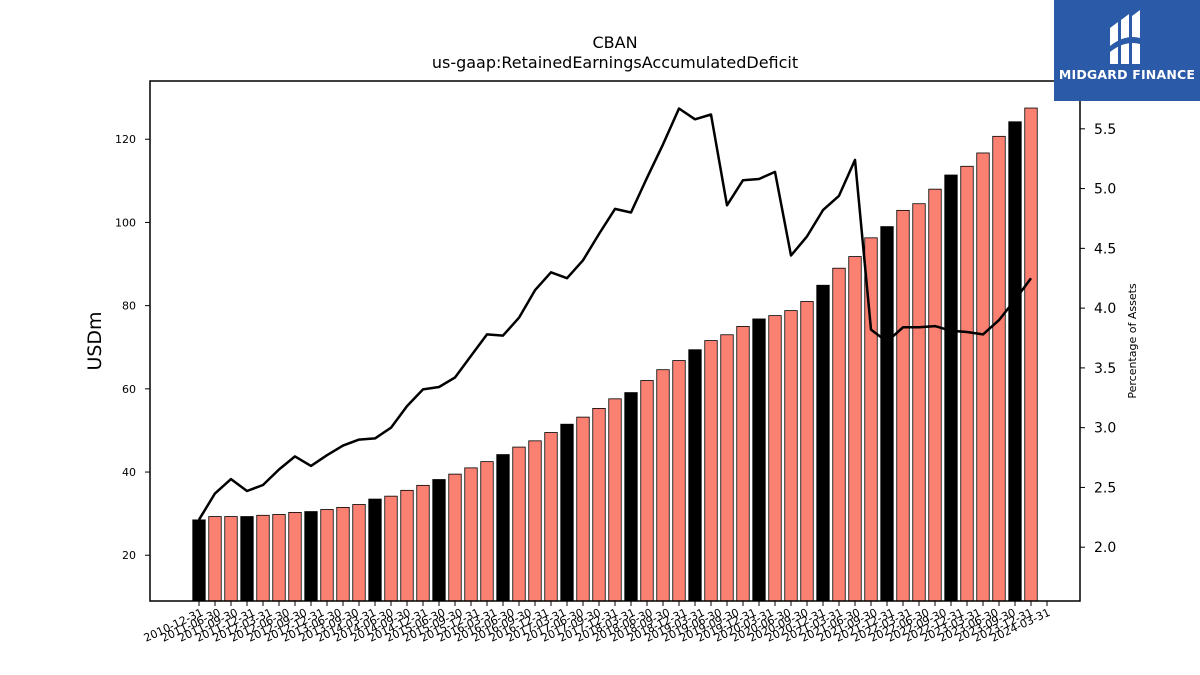 Image resolution: width=1200 pixels, height=675 pixels. I want to click on y-tick-label: 20, so click(129, 555).